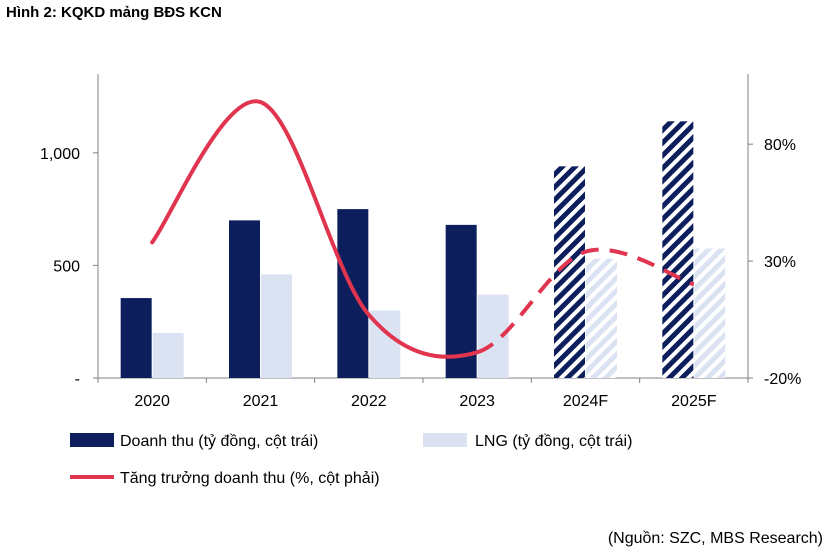 The image size is (833, 560). What do you see at coordinates (782, 379) in the screenshot?
I see `right-tick-label: -20%` at bounding box center [782, 379].